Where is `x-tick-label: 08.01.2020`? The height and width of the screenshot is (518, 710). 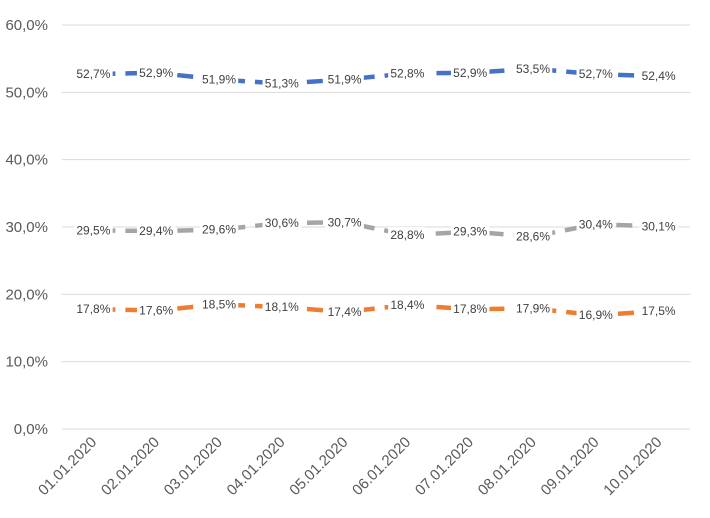
x-tick-label: 08.01.2020 is located at coordinates (507, 466).